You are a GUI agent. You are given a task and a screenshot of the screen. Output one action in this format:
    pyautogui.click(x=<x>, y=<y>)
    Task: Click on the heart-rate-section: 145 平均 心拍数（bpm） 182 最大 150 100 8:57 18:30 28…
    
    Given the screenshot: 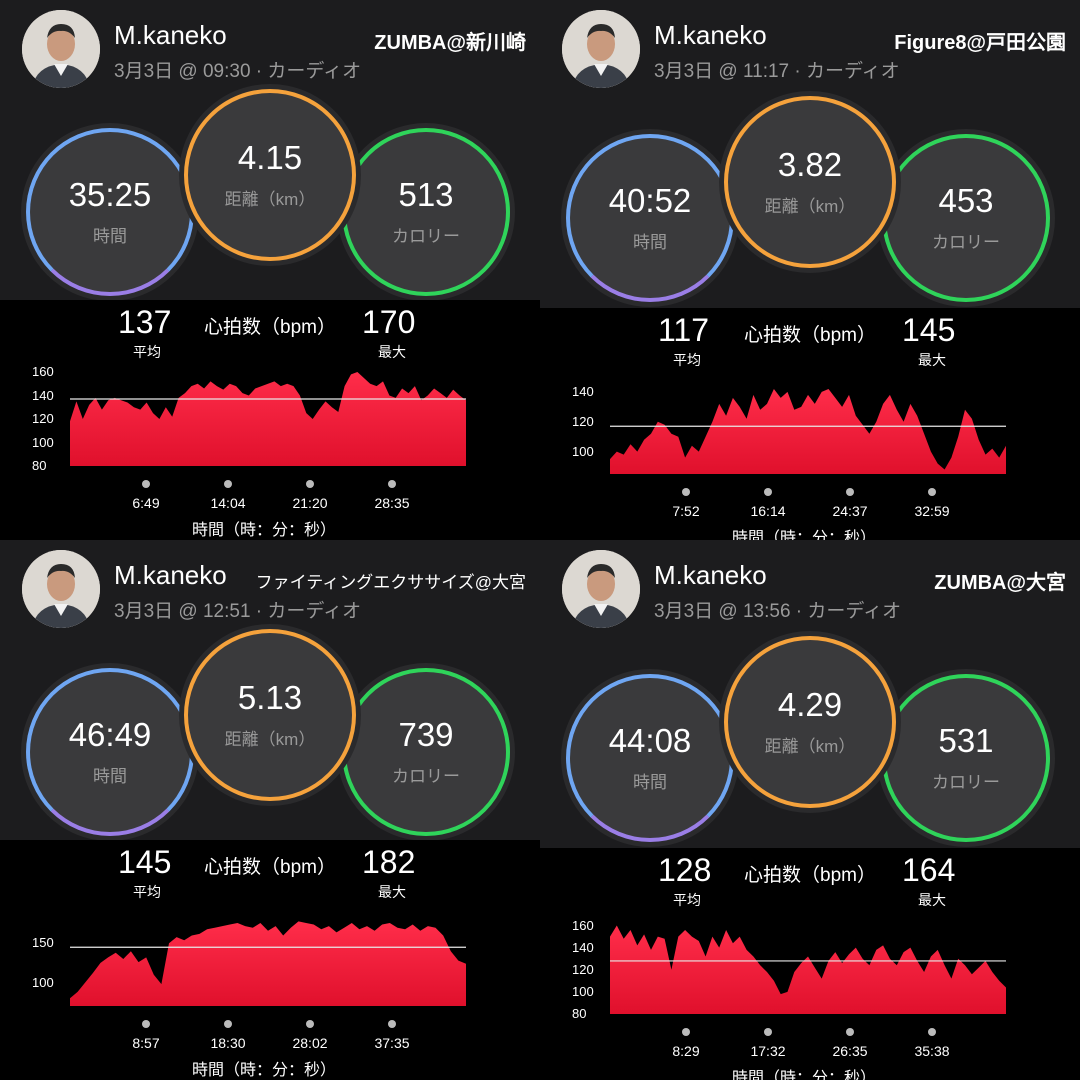 What is the action you would take?
    pyautogui.click(x=270, y=960)
    